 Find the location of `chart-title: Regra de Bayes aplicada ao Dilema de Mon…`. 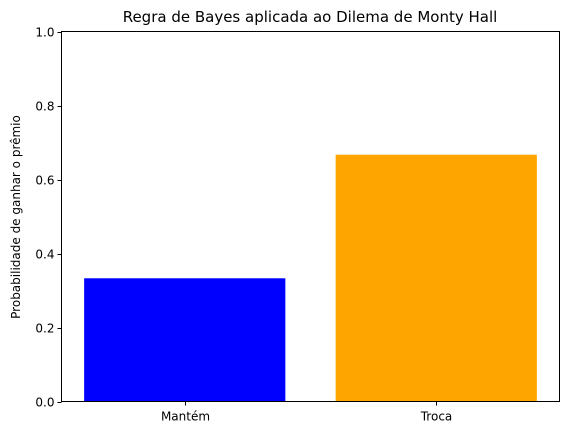

chart-title: Regra de Bayes aplicada ao Dilema de Mon… is located at coordinates (310, 17).